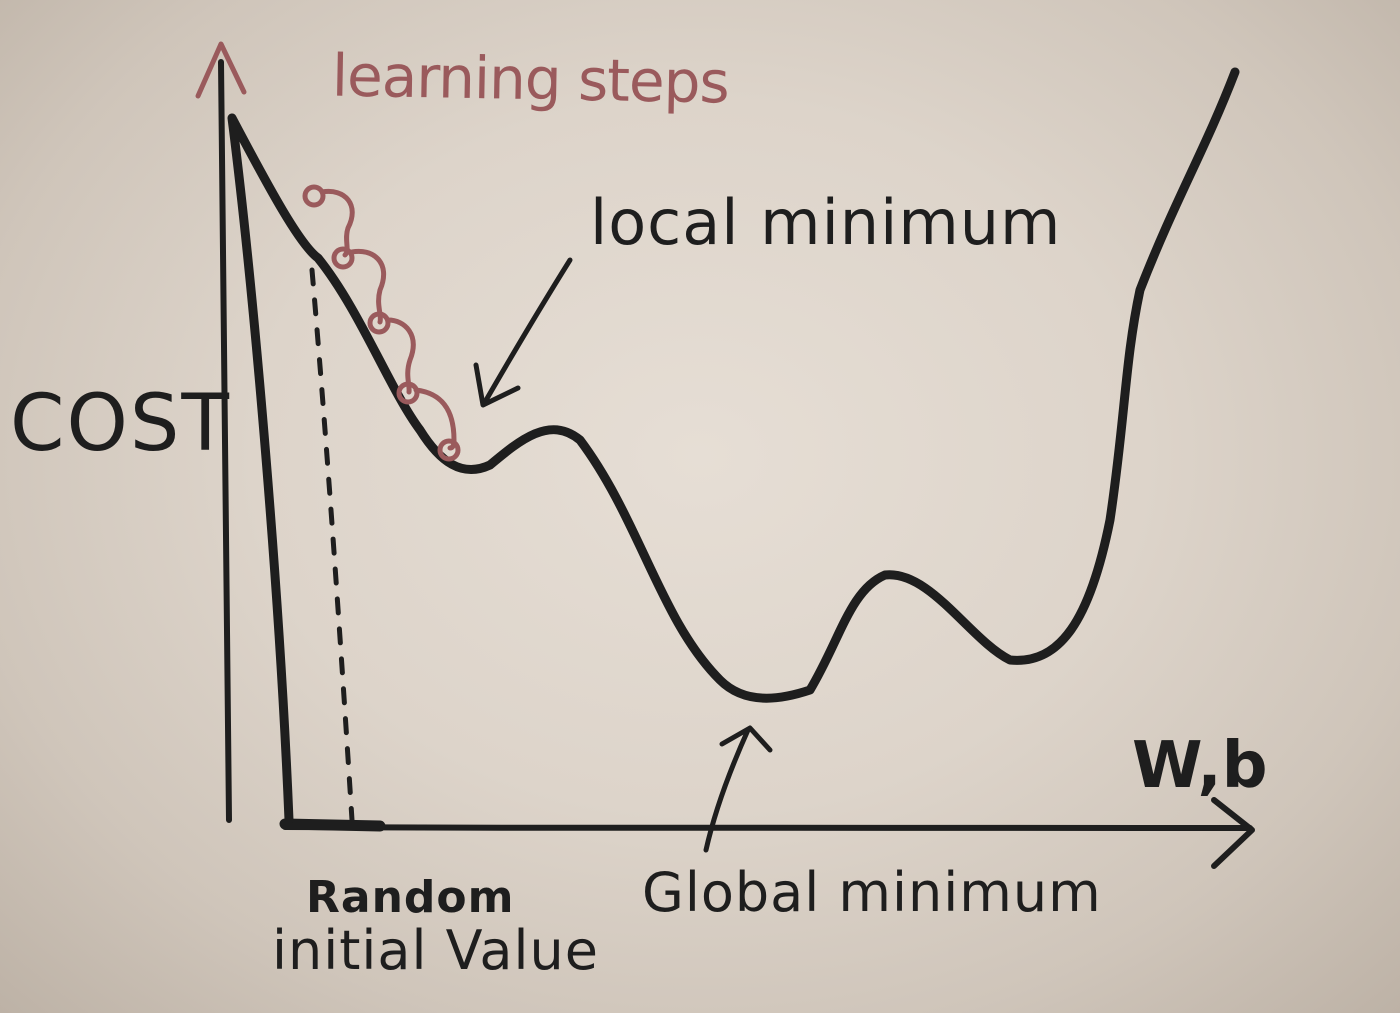 This screenshot has height=1013, width=1400. What do you see at coordinates (527, 331) in the screenshot?
I see `local-minimum-arrow` at bounding box center [527, 331].